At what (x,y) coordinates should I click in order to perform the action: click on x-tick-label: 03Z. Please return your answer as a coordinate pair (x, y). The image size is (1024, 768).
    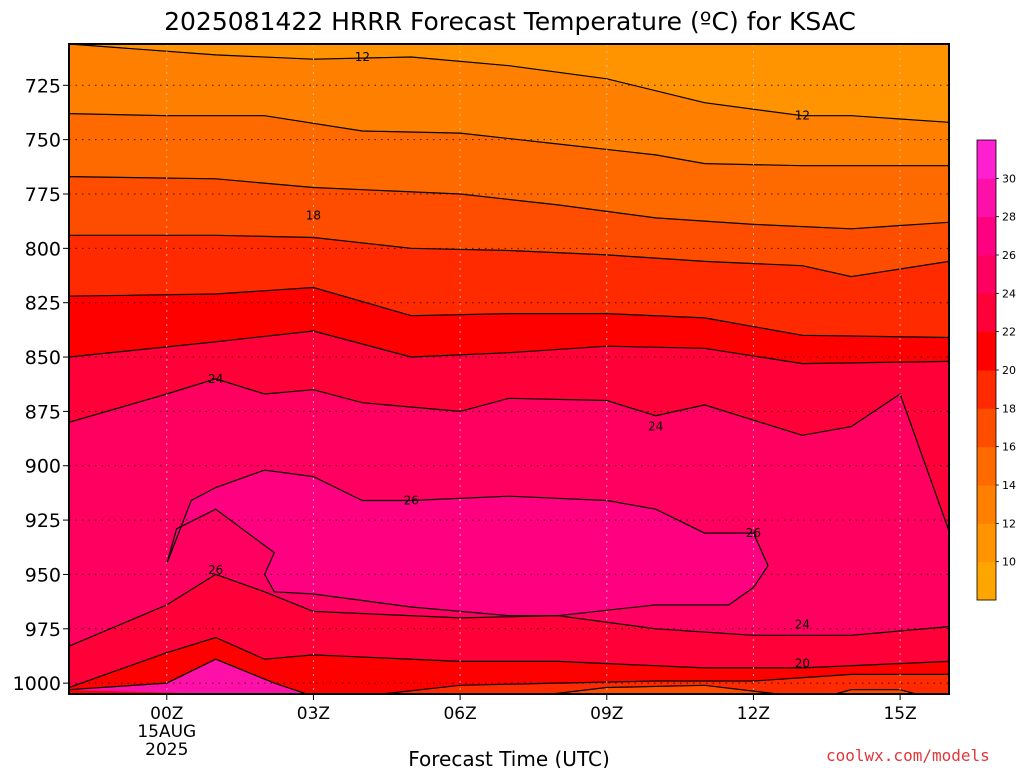
    Looking at the image, I should click on (313, 714).